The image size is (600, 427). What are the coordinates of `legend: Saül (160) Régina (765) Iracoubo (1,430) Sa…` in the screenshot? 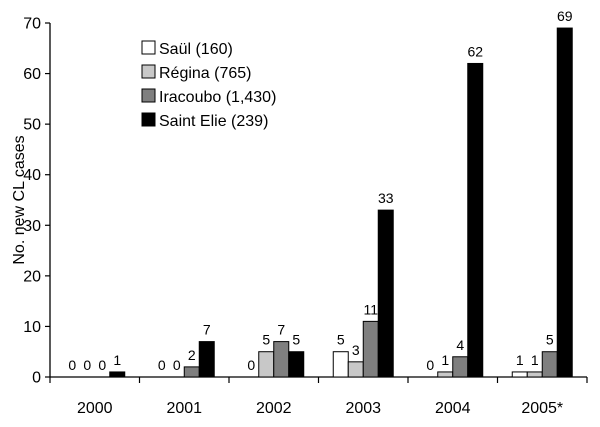 It's located at (208, 85).